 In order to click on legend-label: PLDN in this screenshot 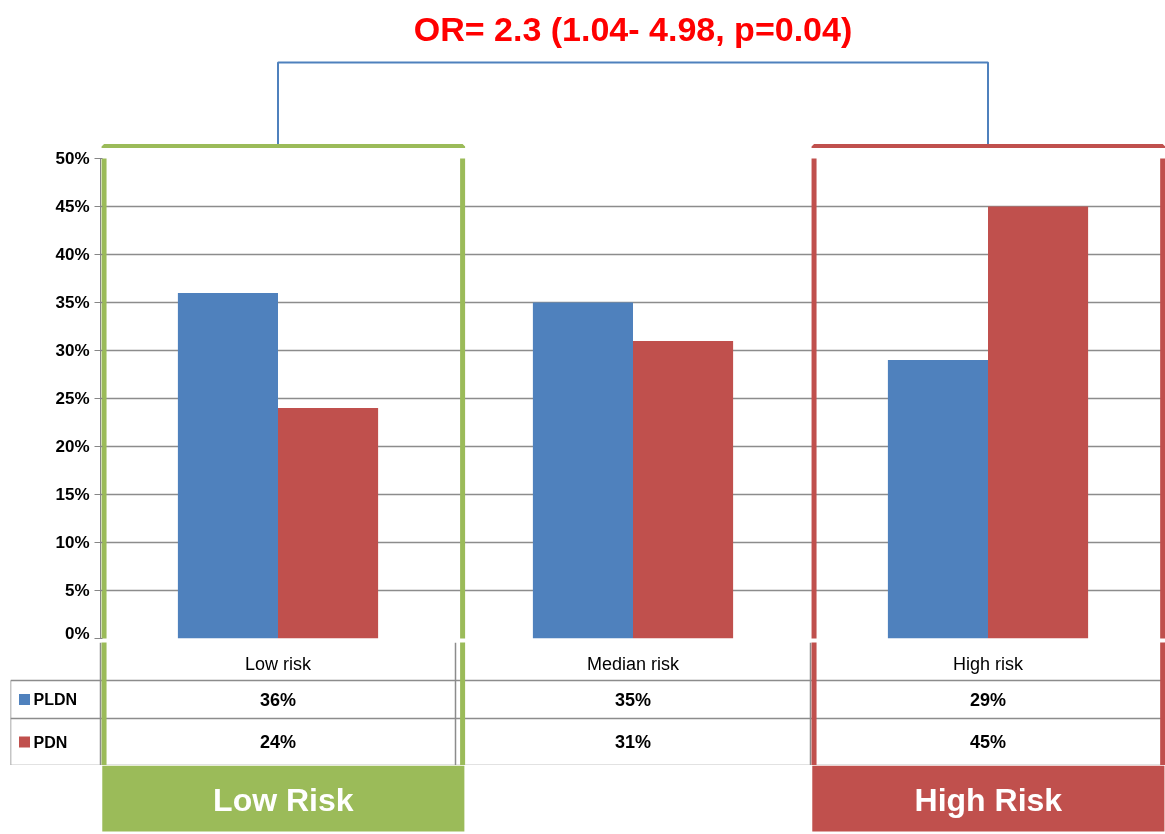, I will do `click(55, 699)`.